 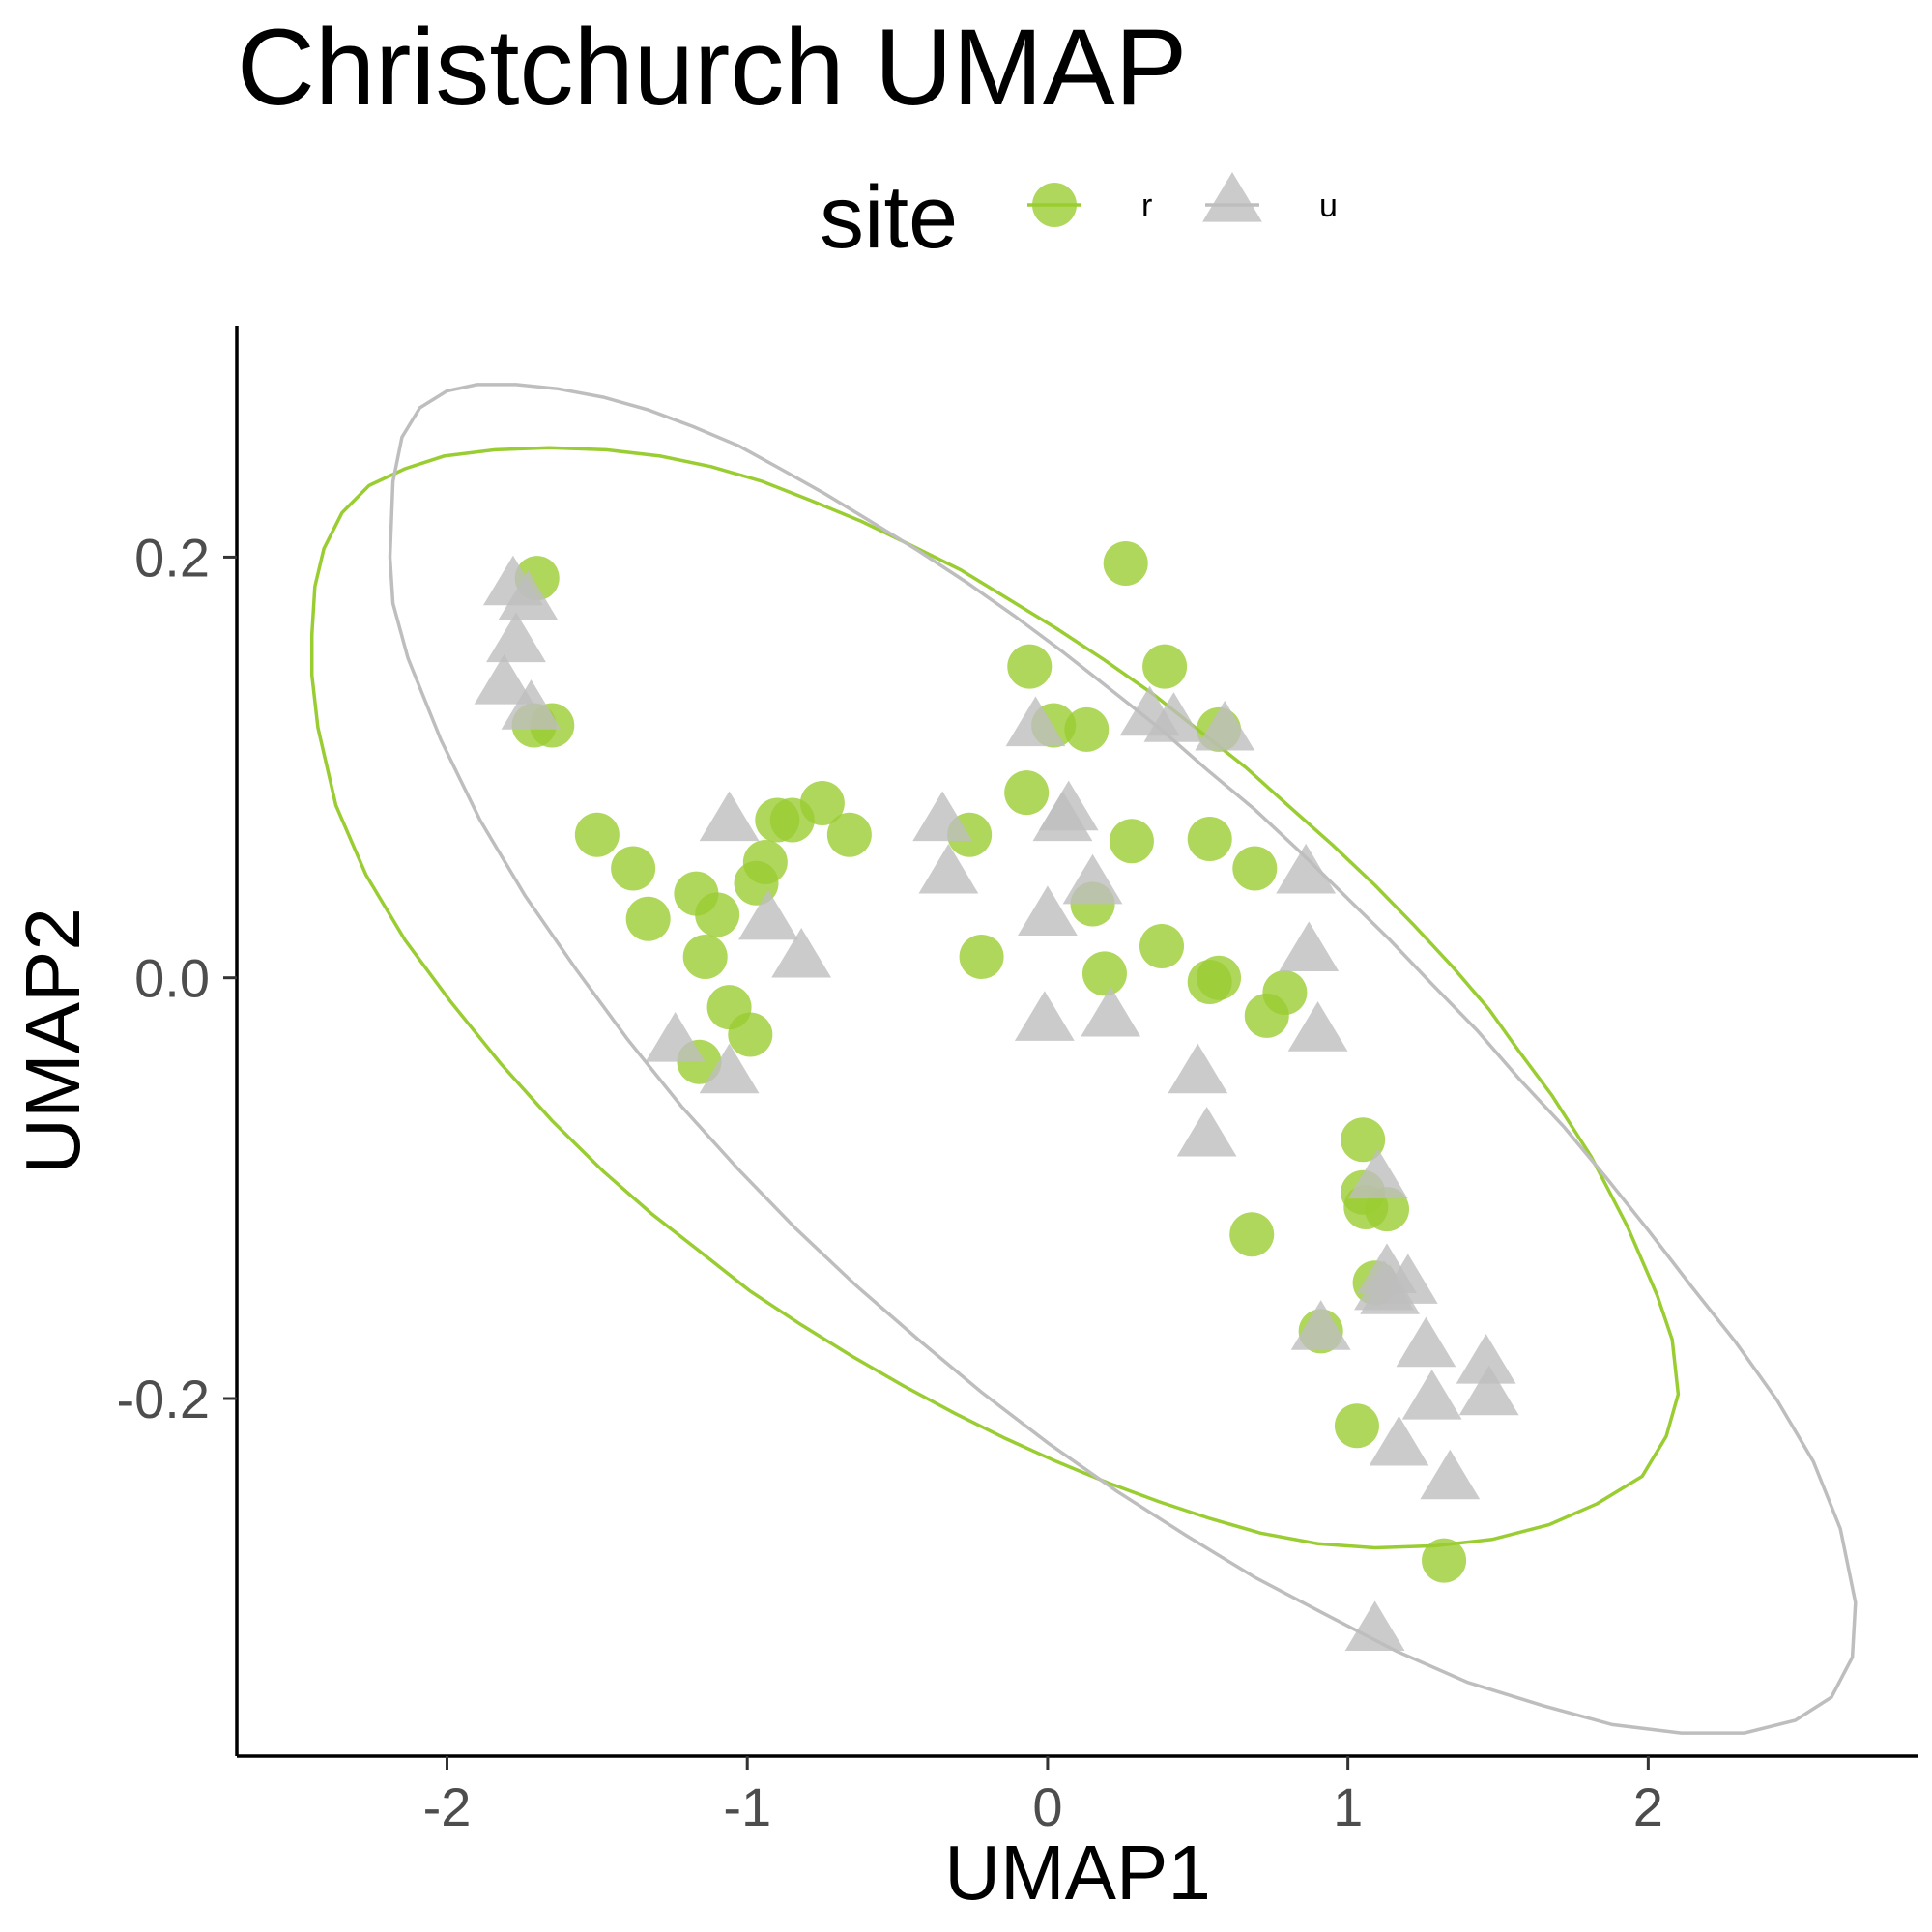 What do you see at coordinates (447, 1806) in the screenshot?
I see `x-tick-label: -2` at bounding box center [447, 1806].